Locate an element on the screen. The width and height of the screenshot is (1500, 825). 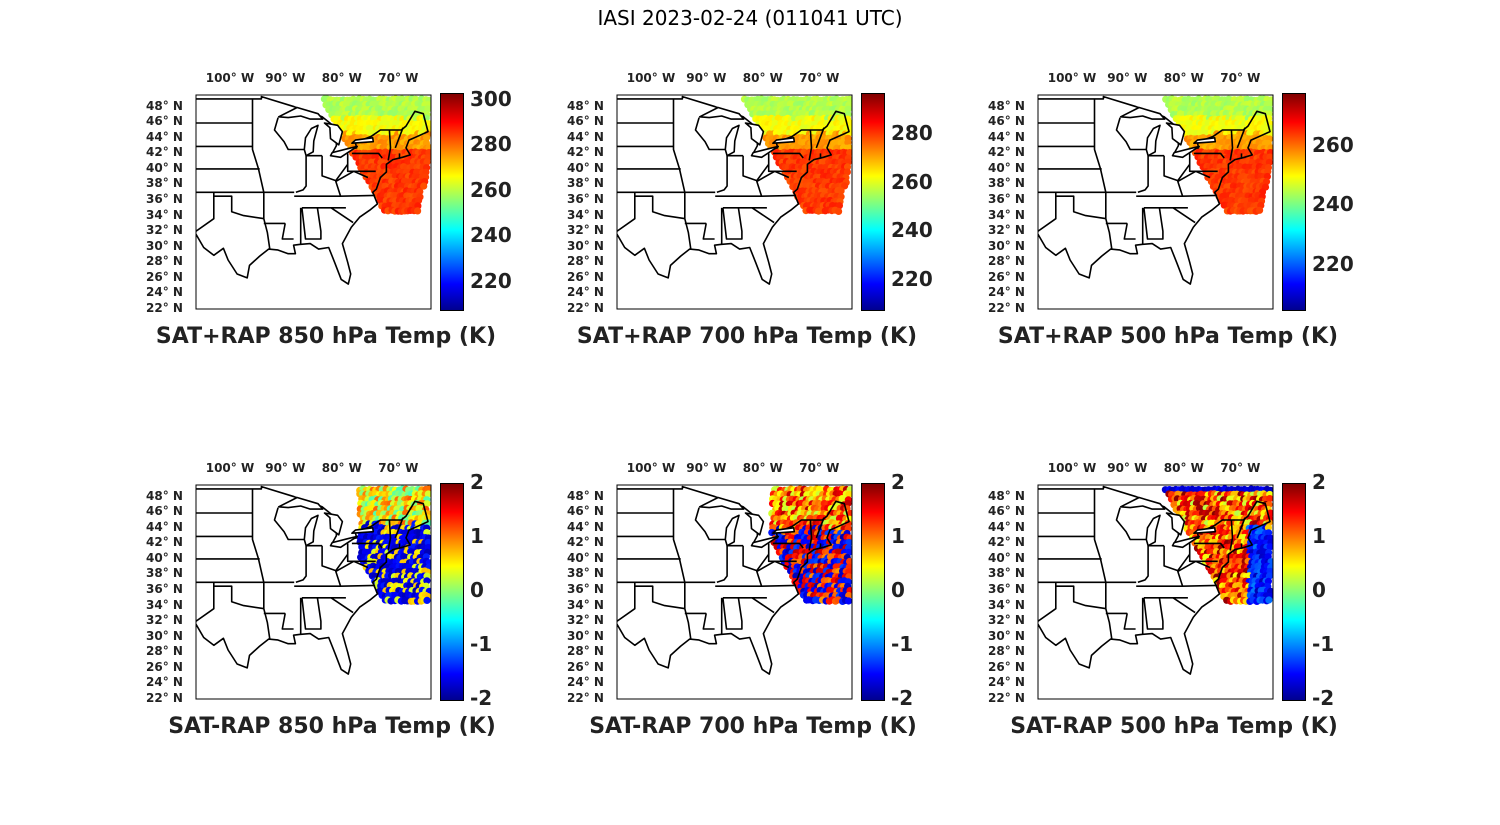
panel-title: SAT+RAP 700 hPa Temp (K) is located at coordinates (747, 336).